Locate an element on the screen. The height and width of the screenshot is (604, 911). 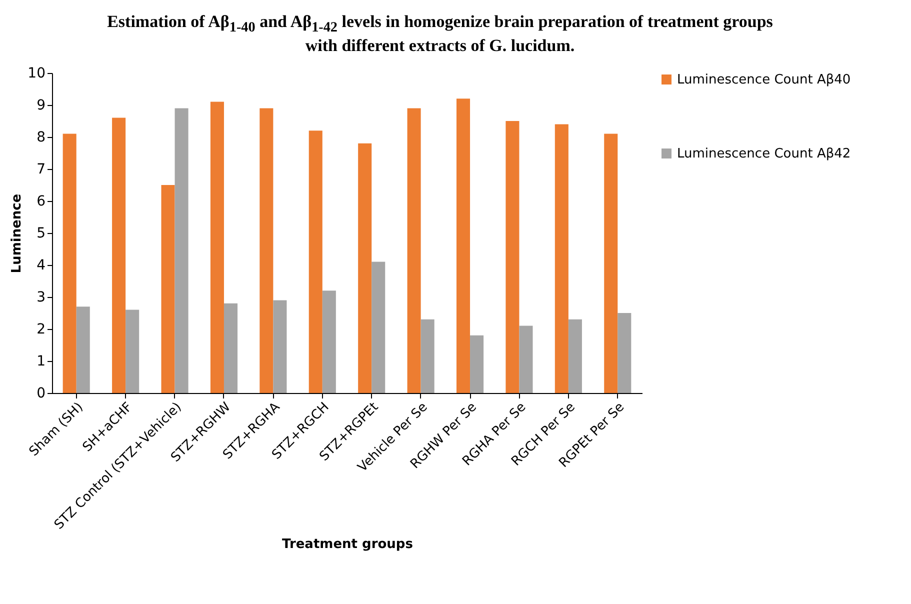
y-tick-label: 6 is located at coordinates (41, 202).